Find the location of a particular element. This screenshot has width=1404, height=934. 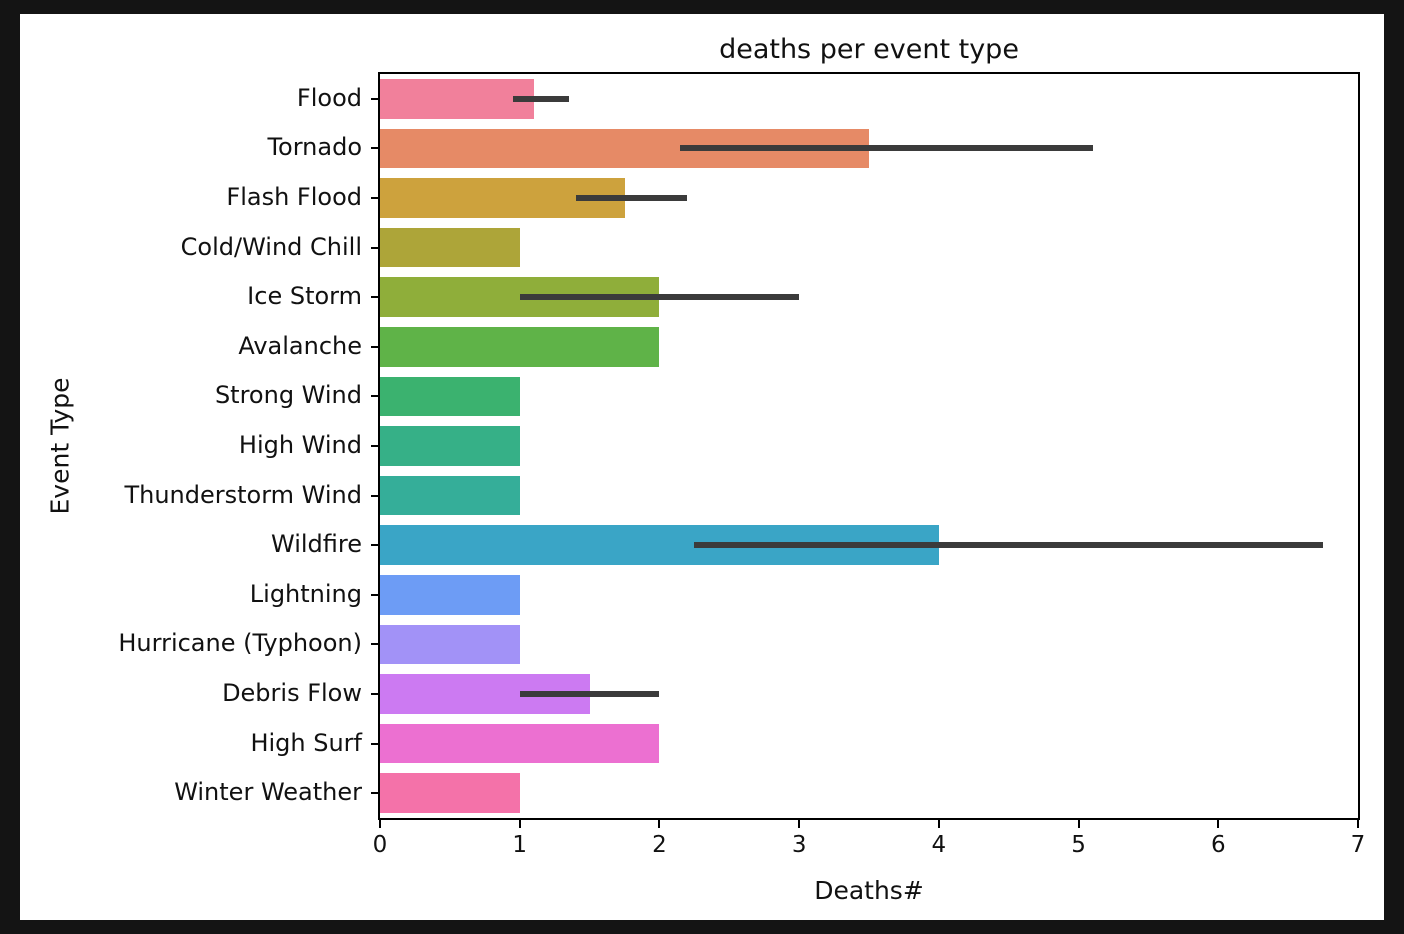

x-tick-label: 5 is located at coordinates (1078, 845).